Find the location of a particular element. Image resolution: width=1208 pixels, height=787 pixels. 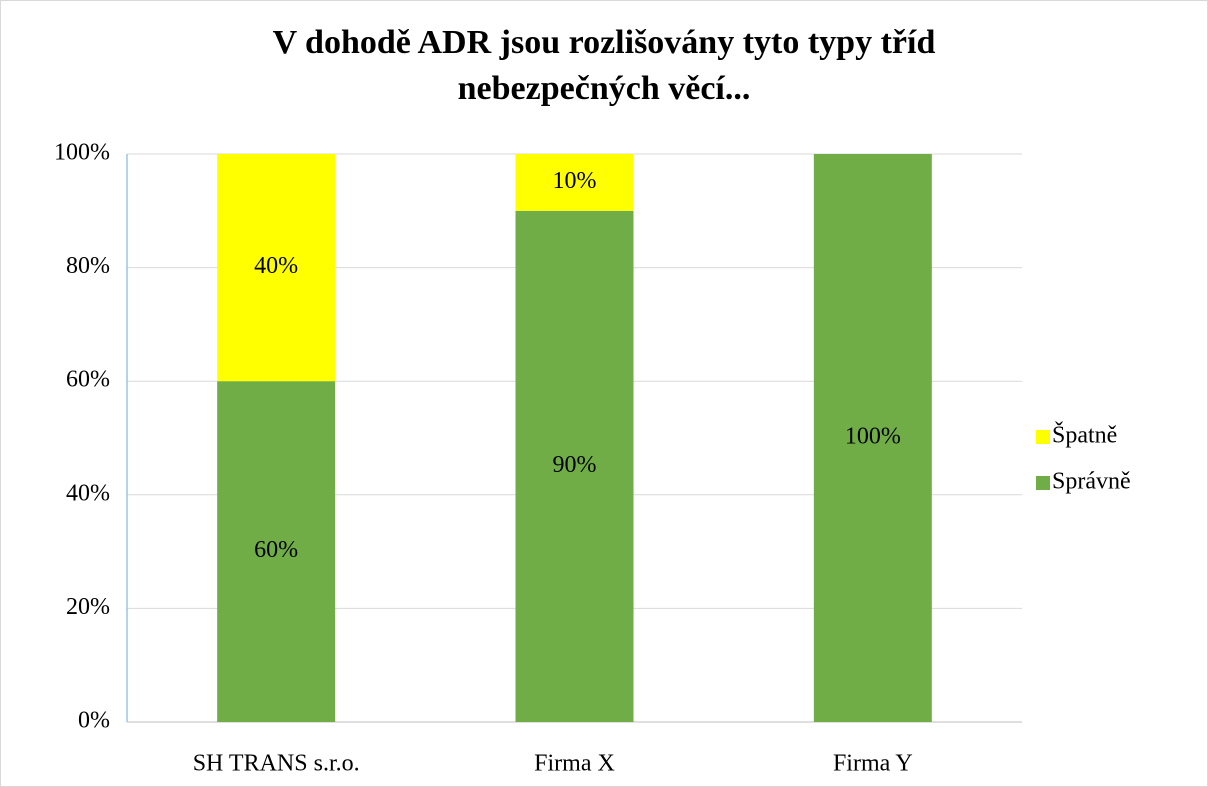

y-tick-label: 80% is located at coordinates (88, 266).